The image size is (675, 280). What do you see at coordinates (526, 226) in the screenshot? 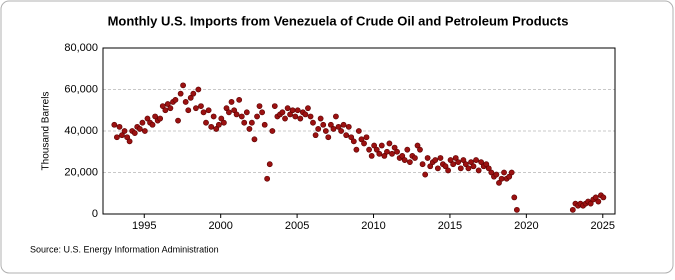
I see `x-tick-label: 2020` at bounding box center [526, 226].